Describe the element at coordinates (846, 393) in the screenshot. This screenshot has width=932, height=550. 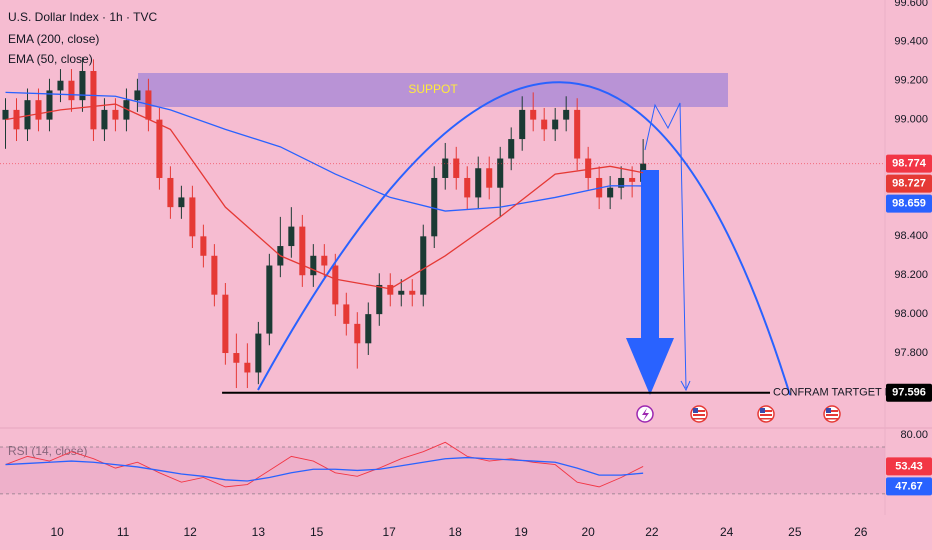
I see `target-label: CONFRAM TARTGET POINT` at that location.